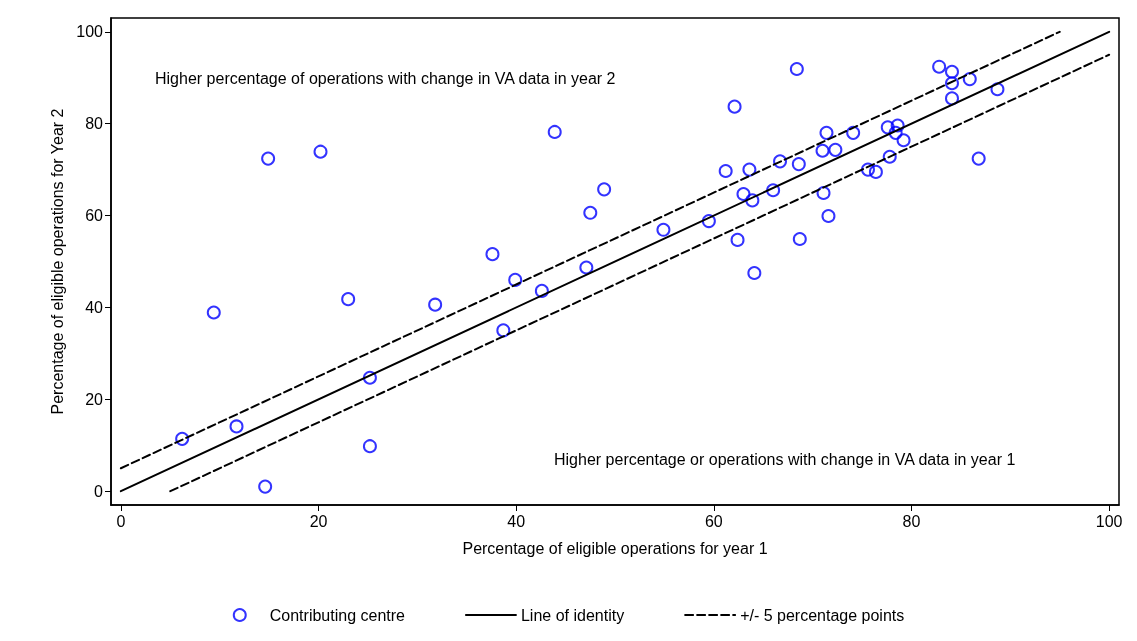 This screenshot has height=641, width=1137. I want to click on x-tick-label: 0, so click(121, 521).